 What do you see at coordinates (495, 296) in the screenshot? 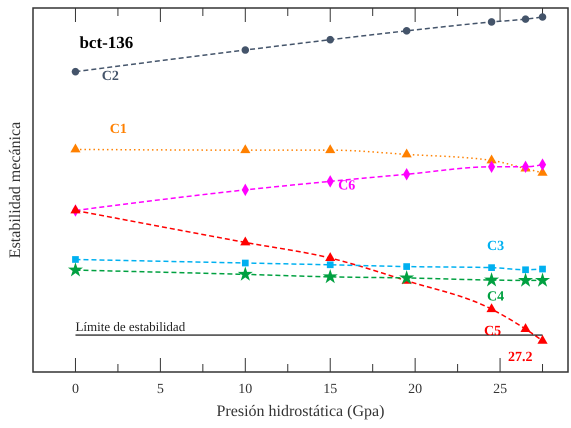
I see `series-label: C4` at bounding box center [495, 296].